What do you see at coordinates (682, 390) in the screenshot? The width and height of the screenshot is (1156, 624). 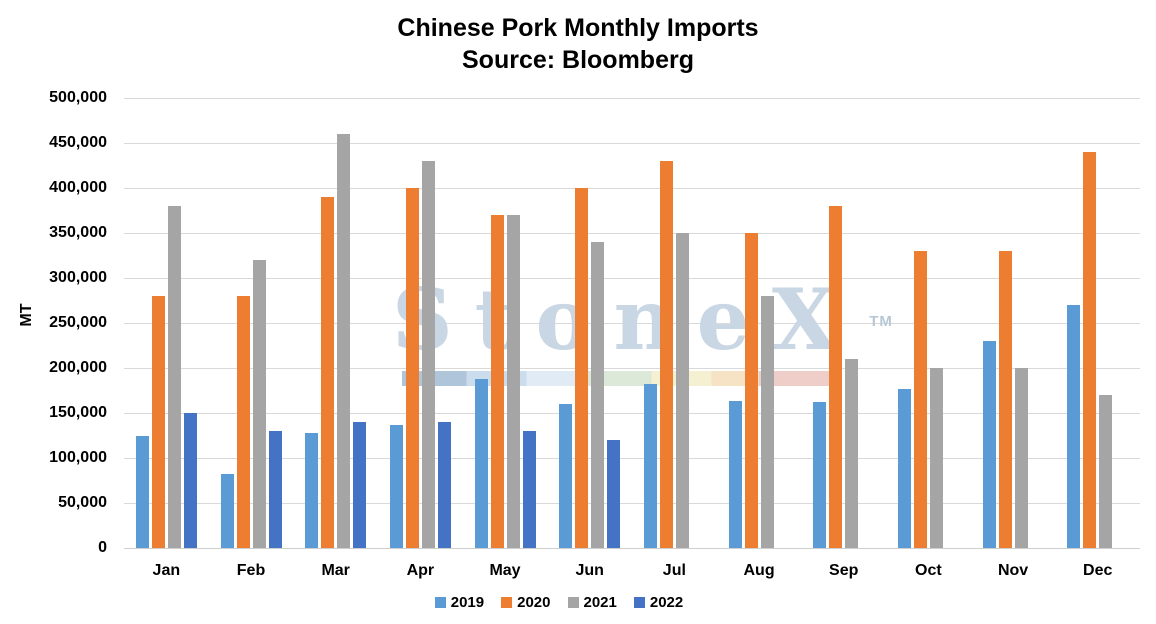 I see `bar-2021-jul` at bounding box center [682, 390].